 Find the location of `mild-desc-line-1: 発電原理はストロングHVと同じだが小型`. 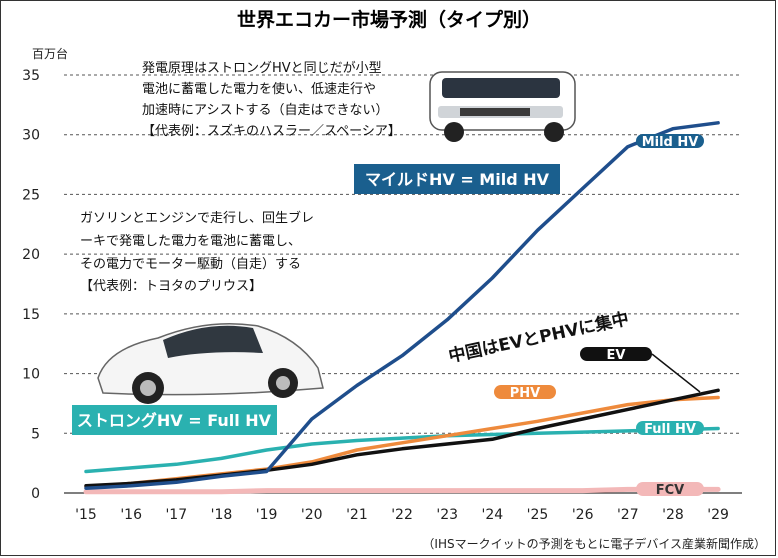

mild-desc-line-1: 発電原理はストロングHVと同じだが小型 is located at coordinates (262, 68).